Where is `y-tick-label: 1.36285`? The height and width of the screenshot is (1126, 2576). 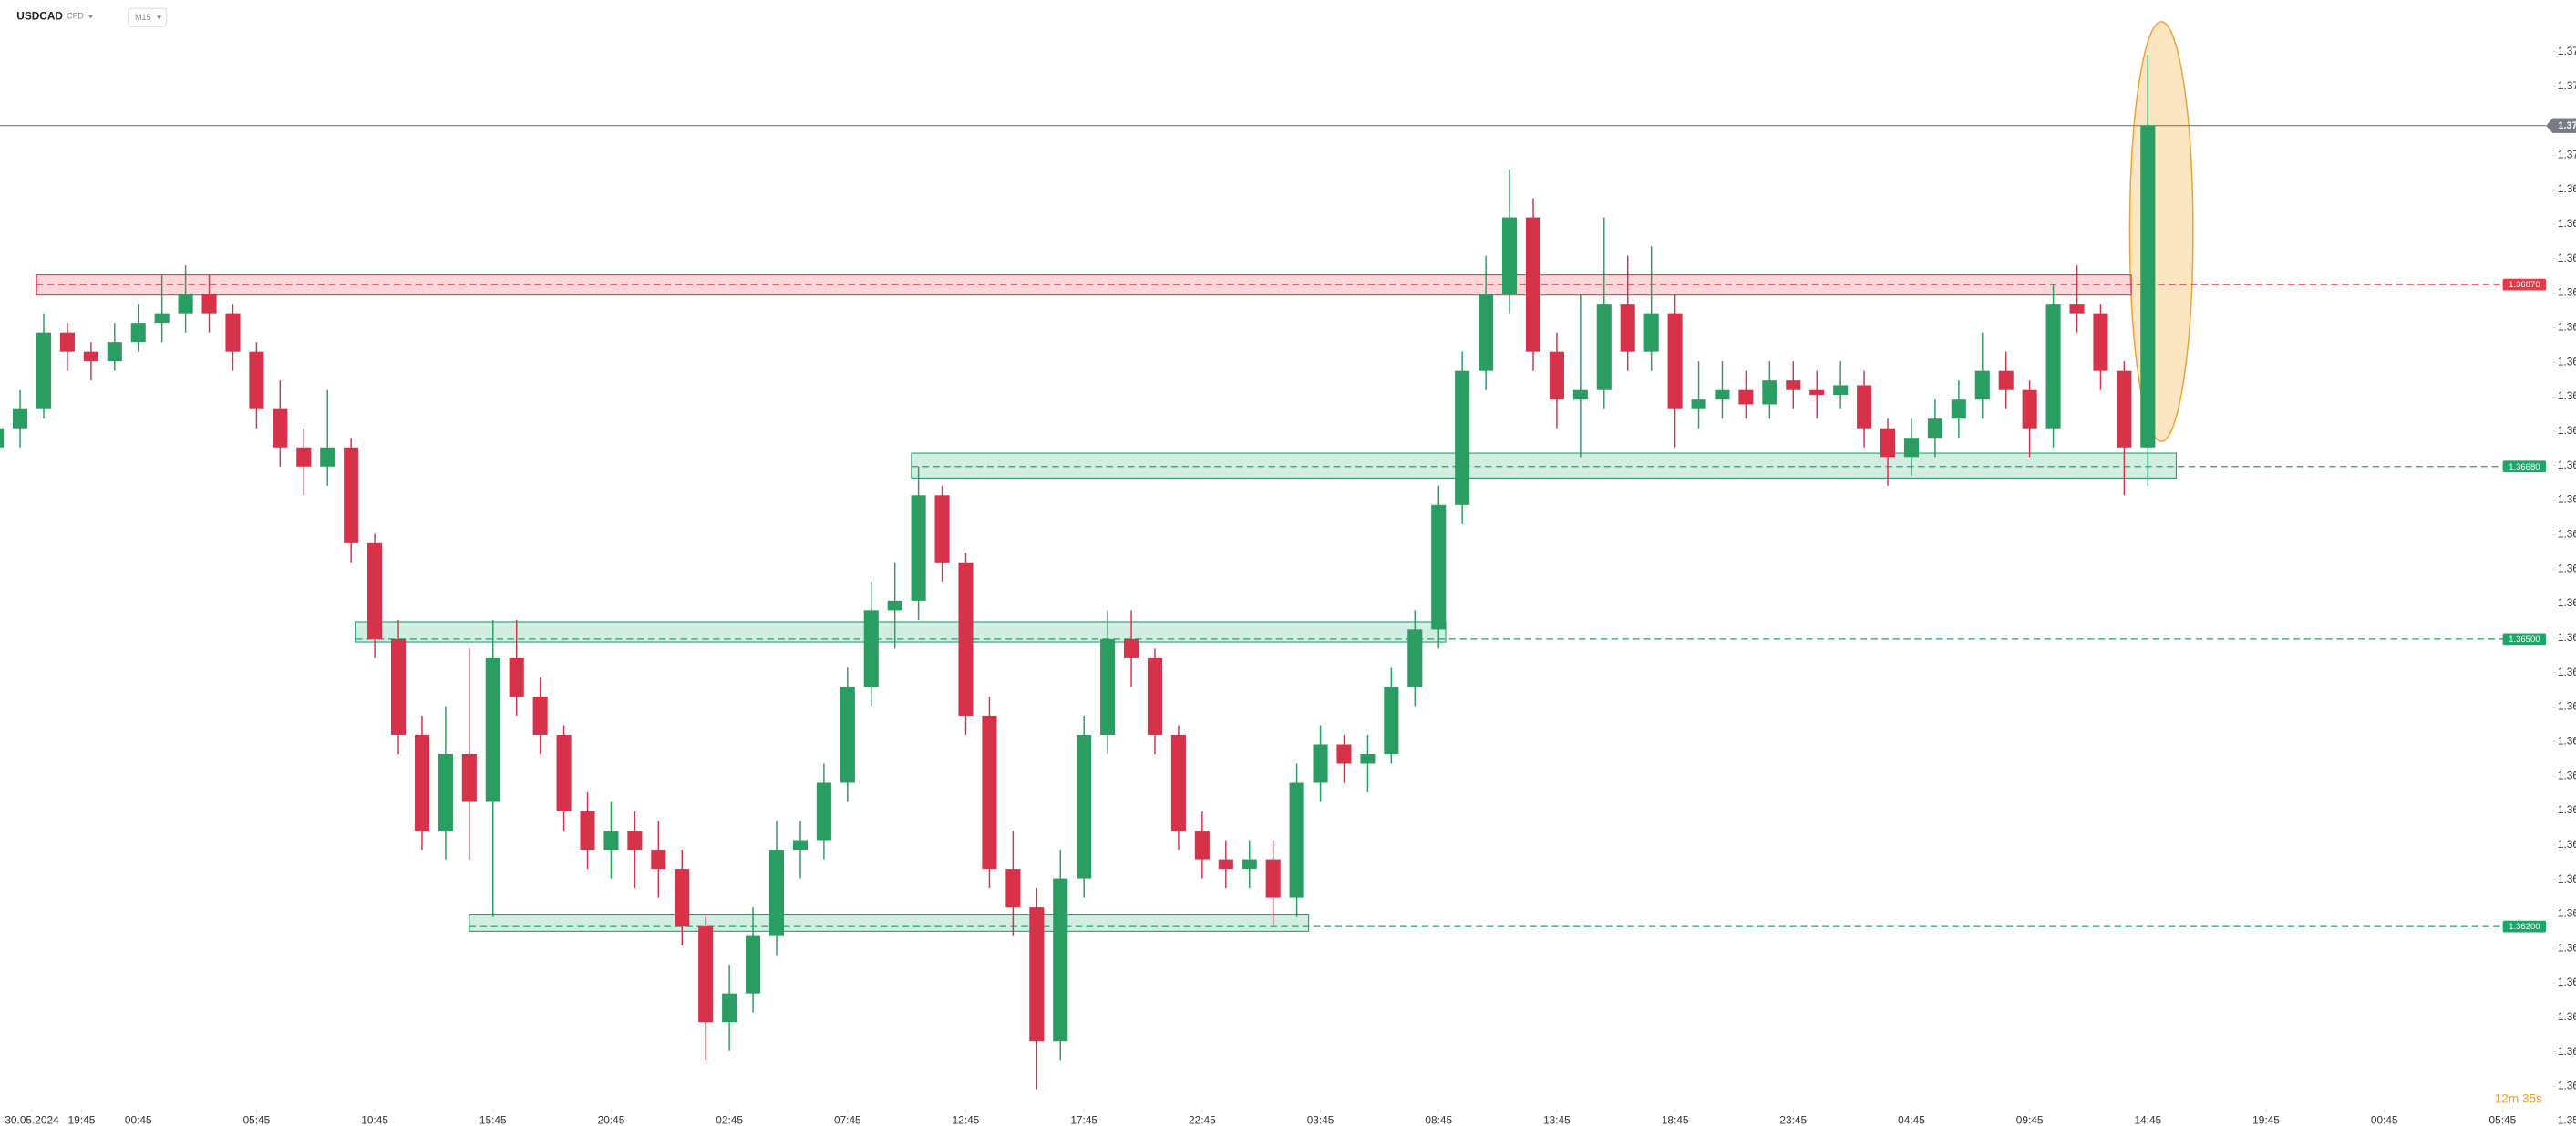
y-tick-label: 1.36285 is located at coordinates (2567, 844).